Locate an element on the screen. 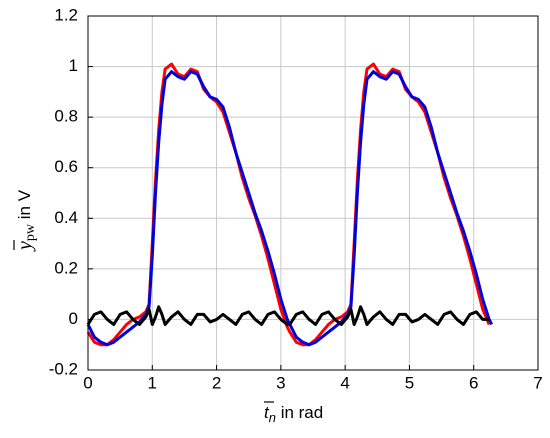 The width and height of the screenshot is (550, 438). x-label: tn in rad is located at coordinates (293, 414).